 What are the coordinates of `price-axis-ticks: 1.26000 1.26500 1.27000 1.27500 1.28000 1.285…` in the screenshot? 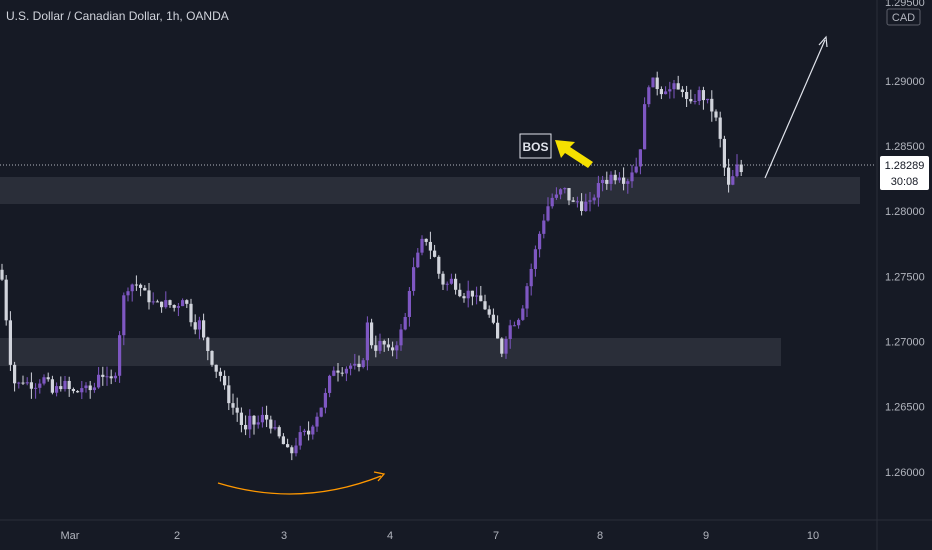 It's located at (905, 277).